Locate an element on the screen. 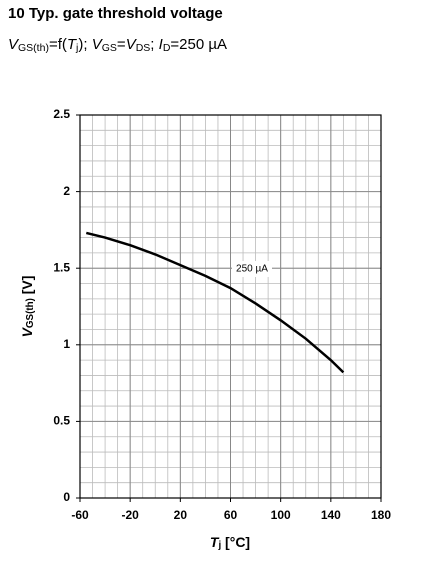  x-tick-label: 140 is located at coordinates (331, 515).